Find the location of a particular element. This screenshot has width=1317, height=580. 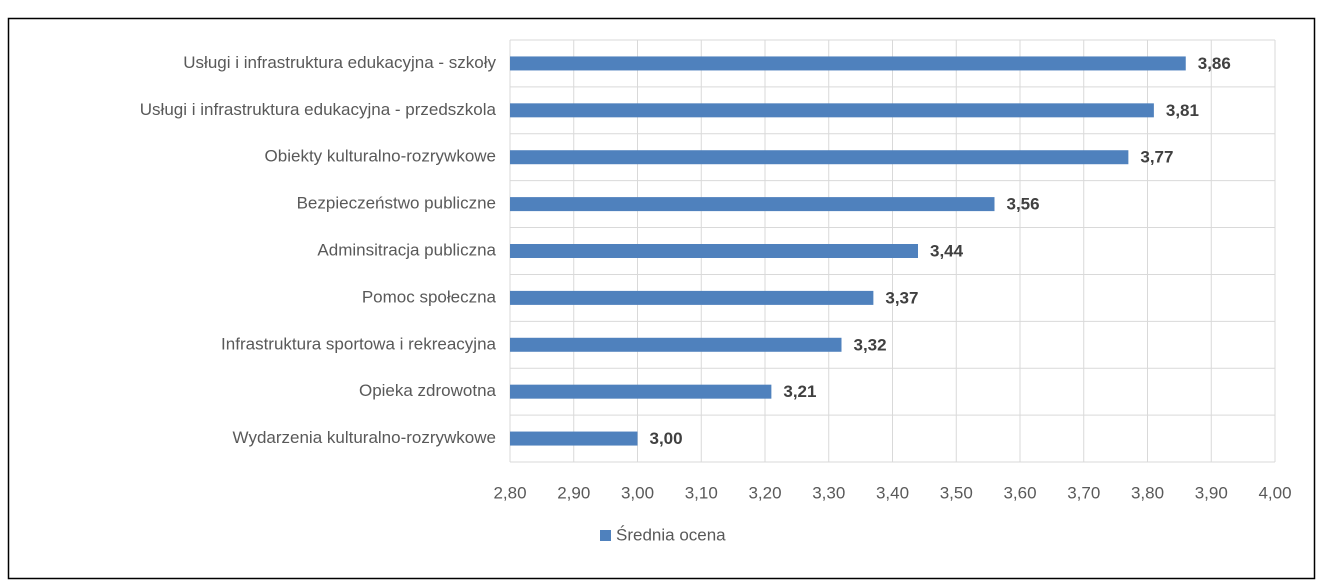

value-label: 3,21 is located at coordinates (799, 391).